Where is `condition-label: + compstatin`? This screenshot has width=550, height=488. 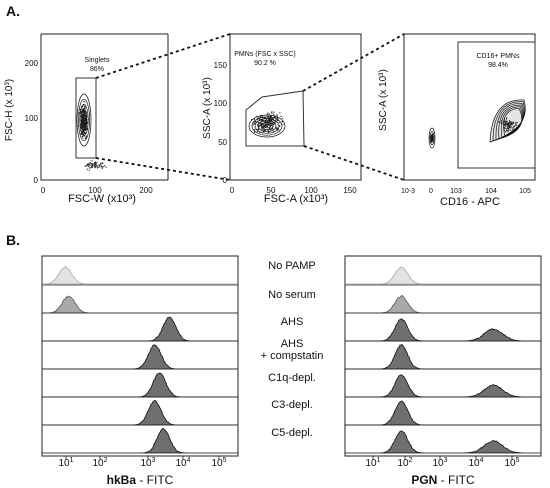 condition-label: + compstatin is located at coordinates (292, 356).